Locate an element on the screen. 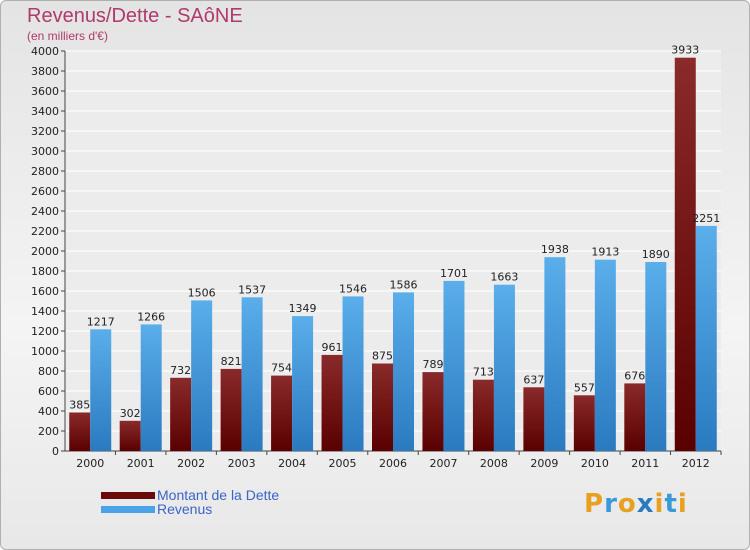  x-tick-label: 2001 is located at coordinates (141, 463).